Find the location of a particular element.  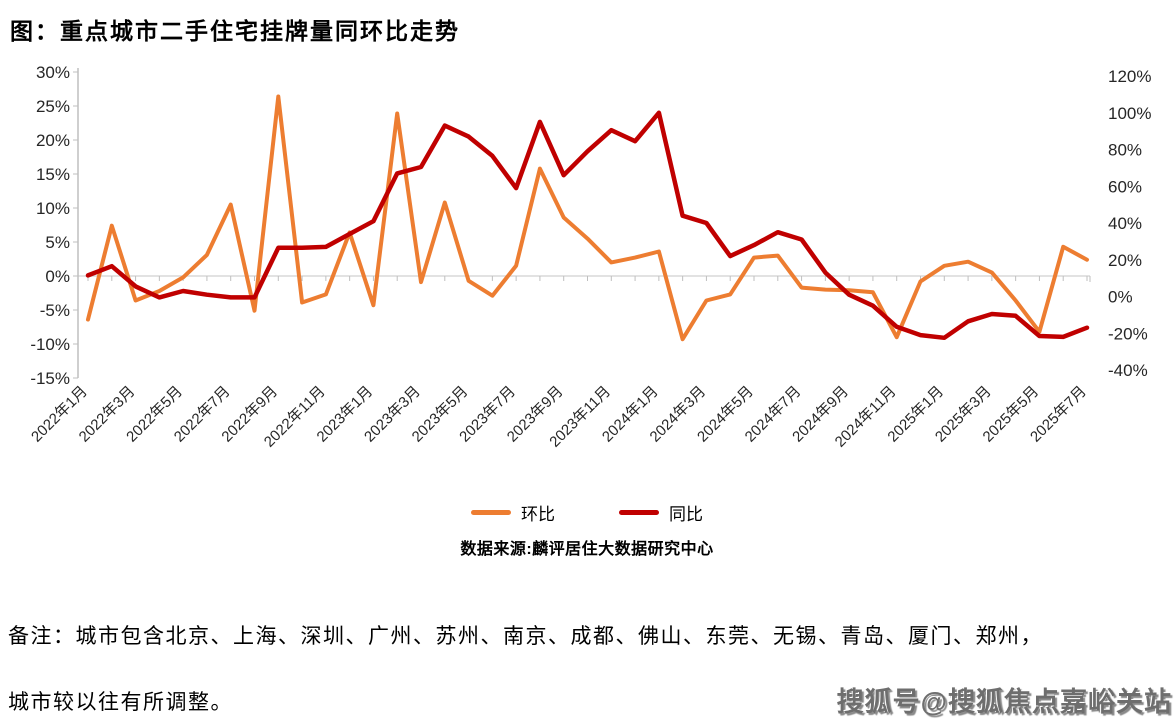

left-axis-label: 20% is located at coordinates (53, 140).